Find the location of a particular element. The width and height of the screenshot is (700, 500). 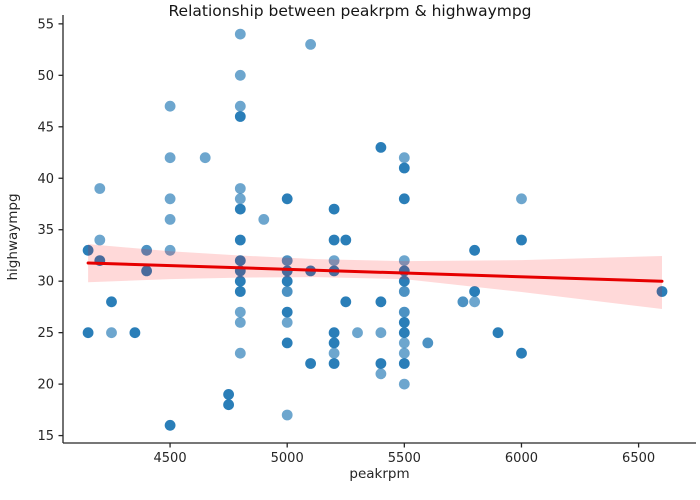

y-tick-label-55: 55 is located at coordinates (45, 24).